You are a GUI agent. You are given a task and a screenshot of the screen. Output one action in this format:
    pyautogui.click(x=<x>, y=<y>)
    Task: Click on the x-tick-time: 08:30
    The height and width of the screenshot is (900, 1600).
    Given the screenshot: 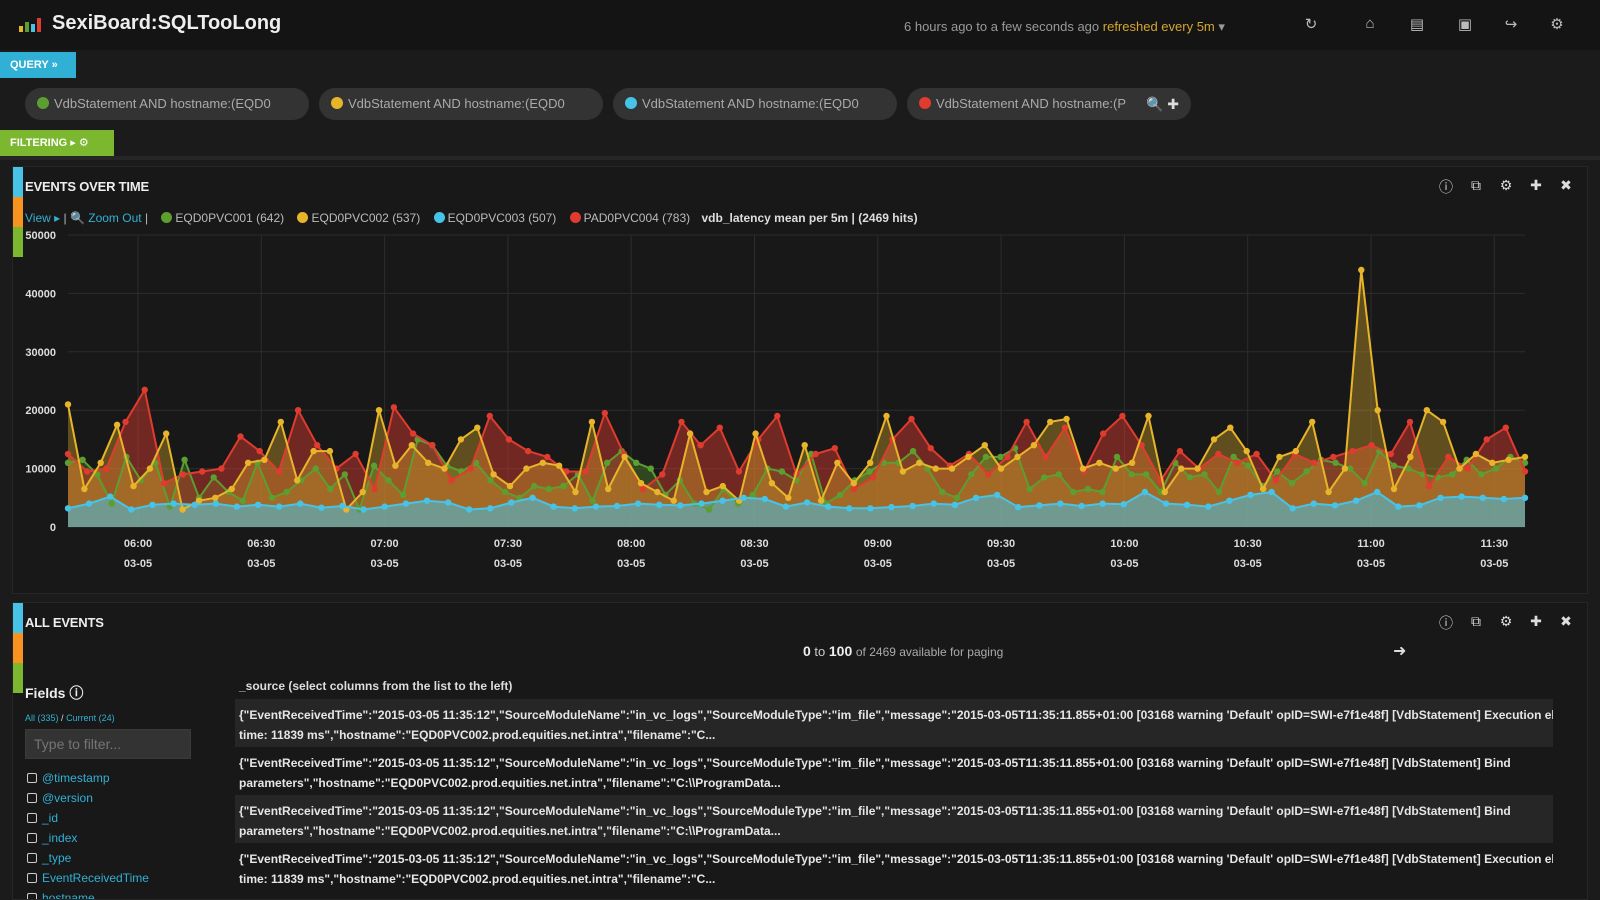 What is the action you would take?
    pyautogui.click(x=754, y=544)
    